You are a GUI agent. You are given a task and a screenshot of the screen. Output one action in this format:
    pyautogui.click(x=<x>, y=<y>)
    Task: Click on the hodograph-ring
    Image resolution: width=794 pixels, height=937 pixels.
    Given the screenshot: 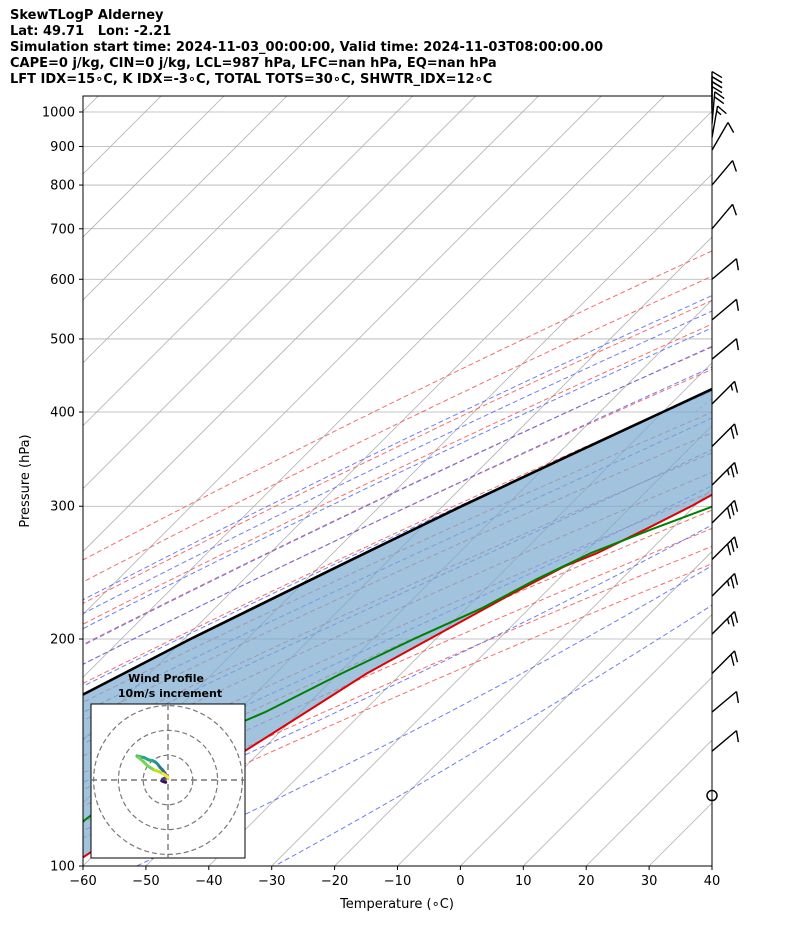 What is the action you would take?
    pyautogui.click(x=168, y=780)
    